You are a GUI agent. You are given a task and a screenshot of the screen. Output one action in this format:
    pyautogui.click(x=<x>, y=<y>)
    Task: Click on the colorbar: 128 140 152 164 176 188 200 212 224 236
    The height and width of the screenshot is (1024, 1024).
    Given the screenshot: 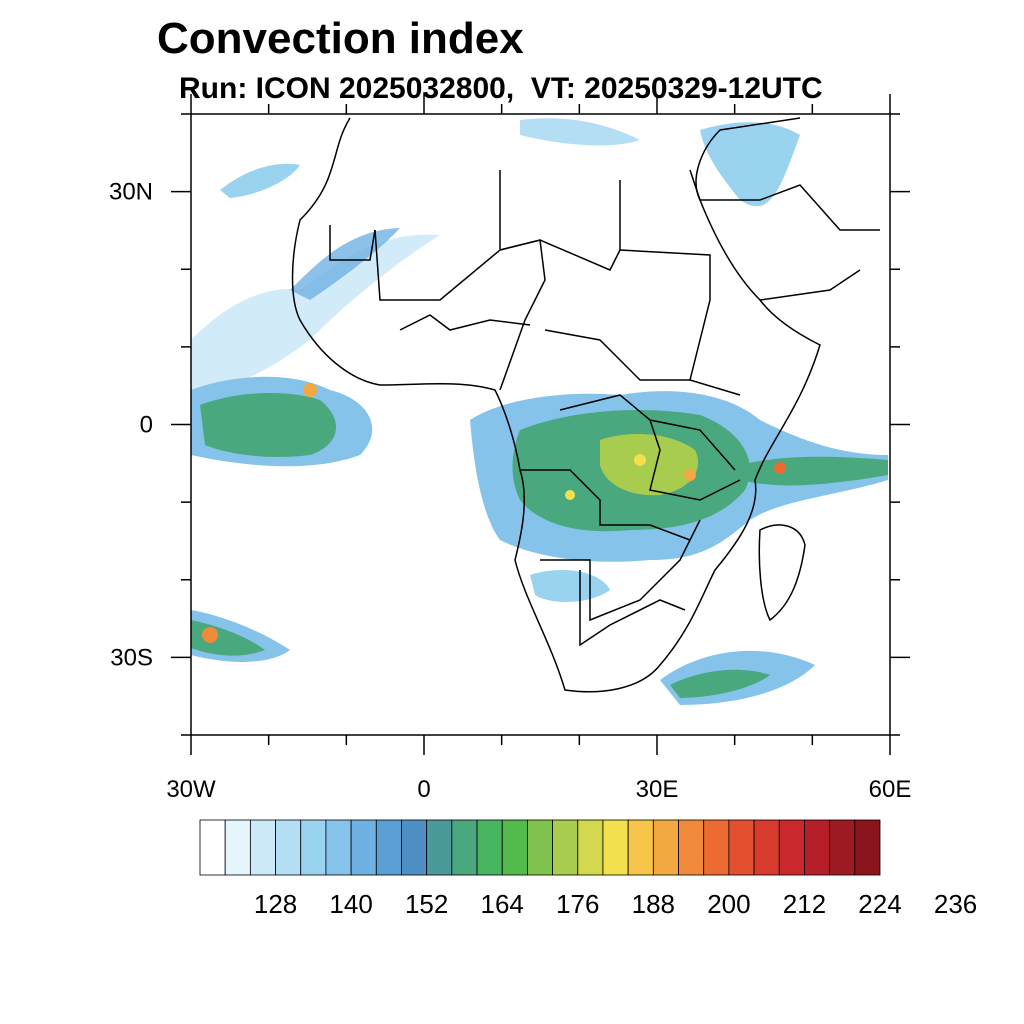 What is the action you would take?
    pyautogui.click(x=588, y=869)
    